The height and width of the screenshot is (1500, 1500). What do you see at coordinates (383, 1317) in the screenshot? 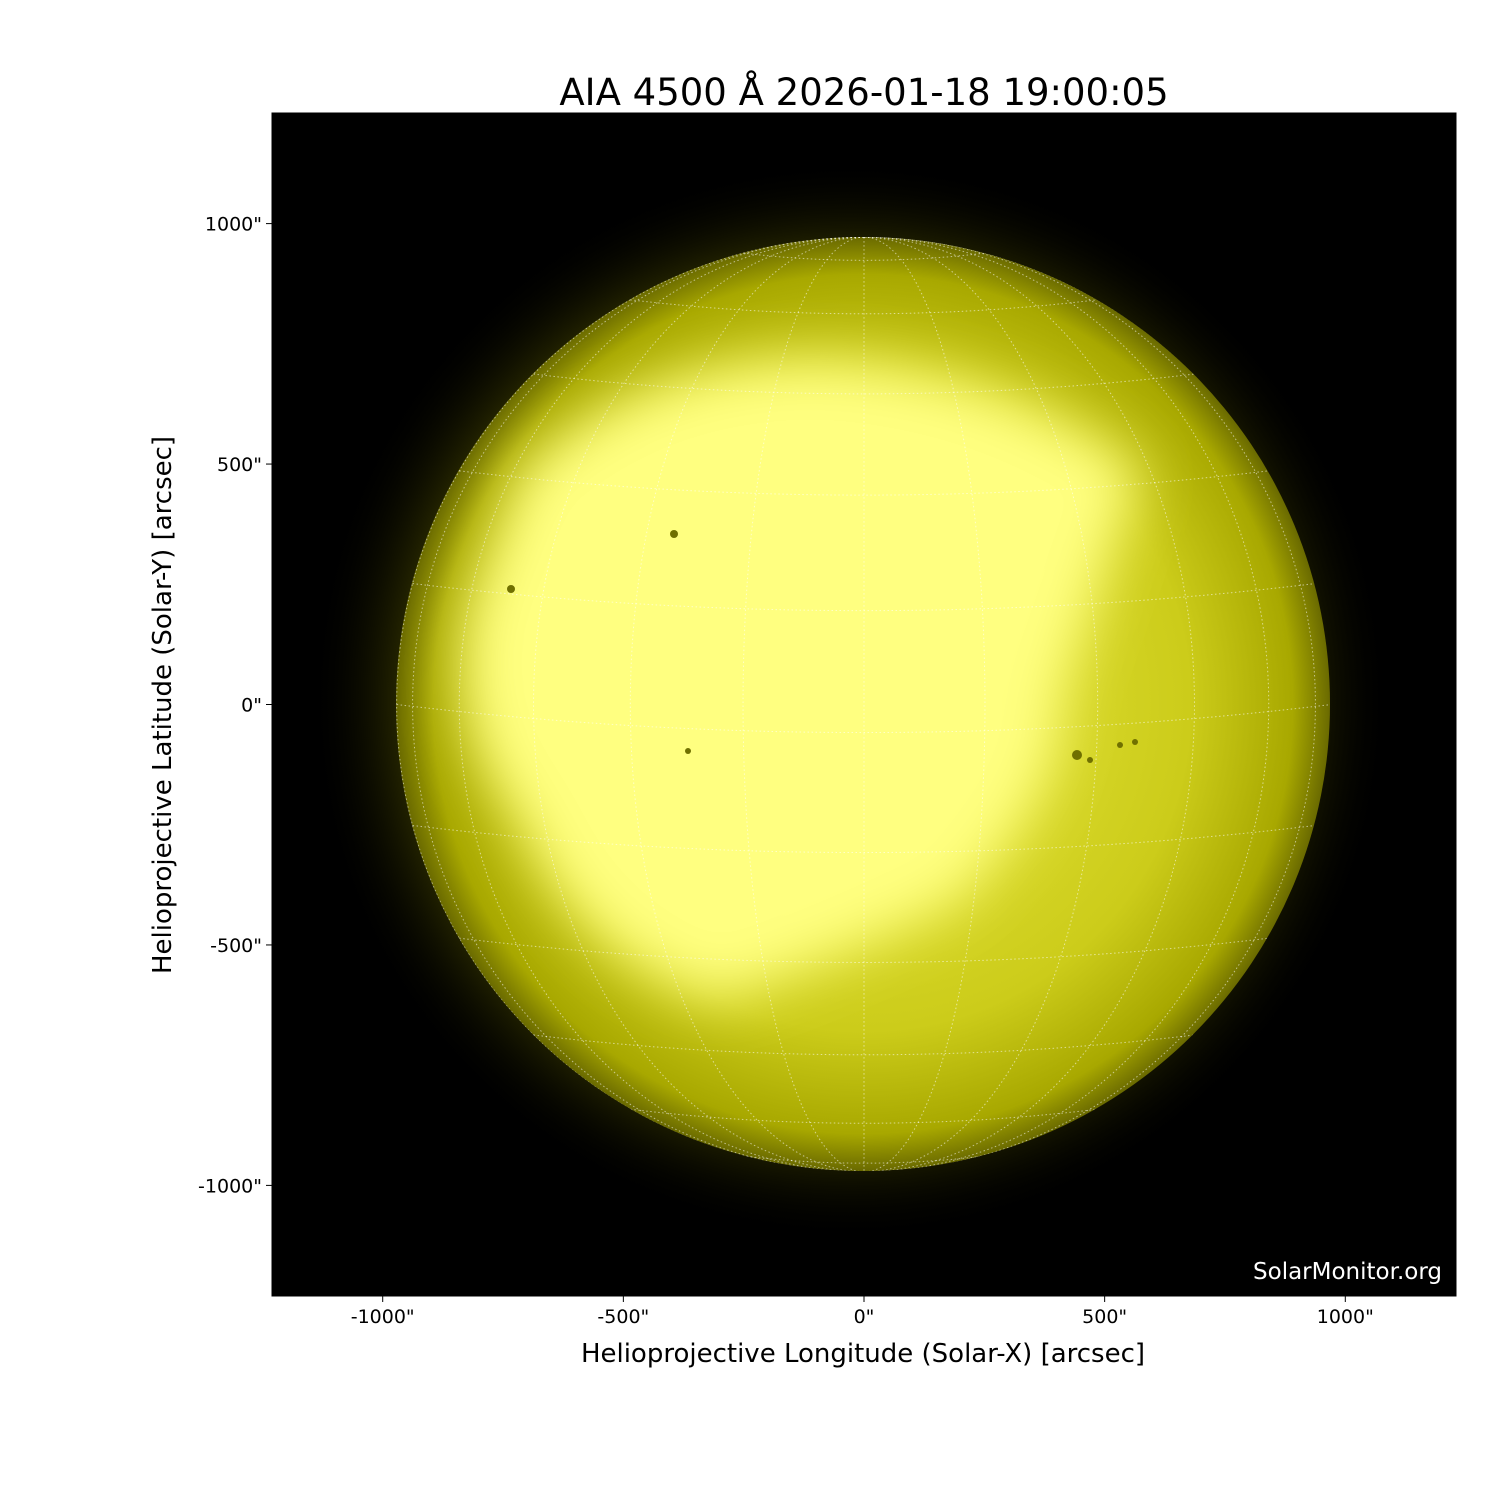
I see `x-tick-label: -1000"` at bounding box center [383, 1317].